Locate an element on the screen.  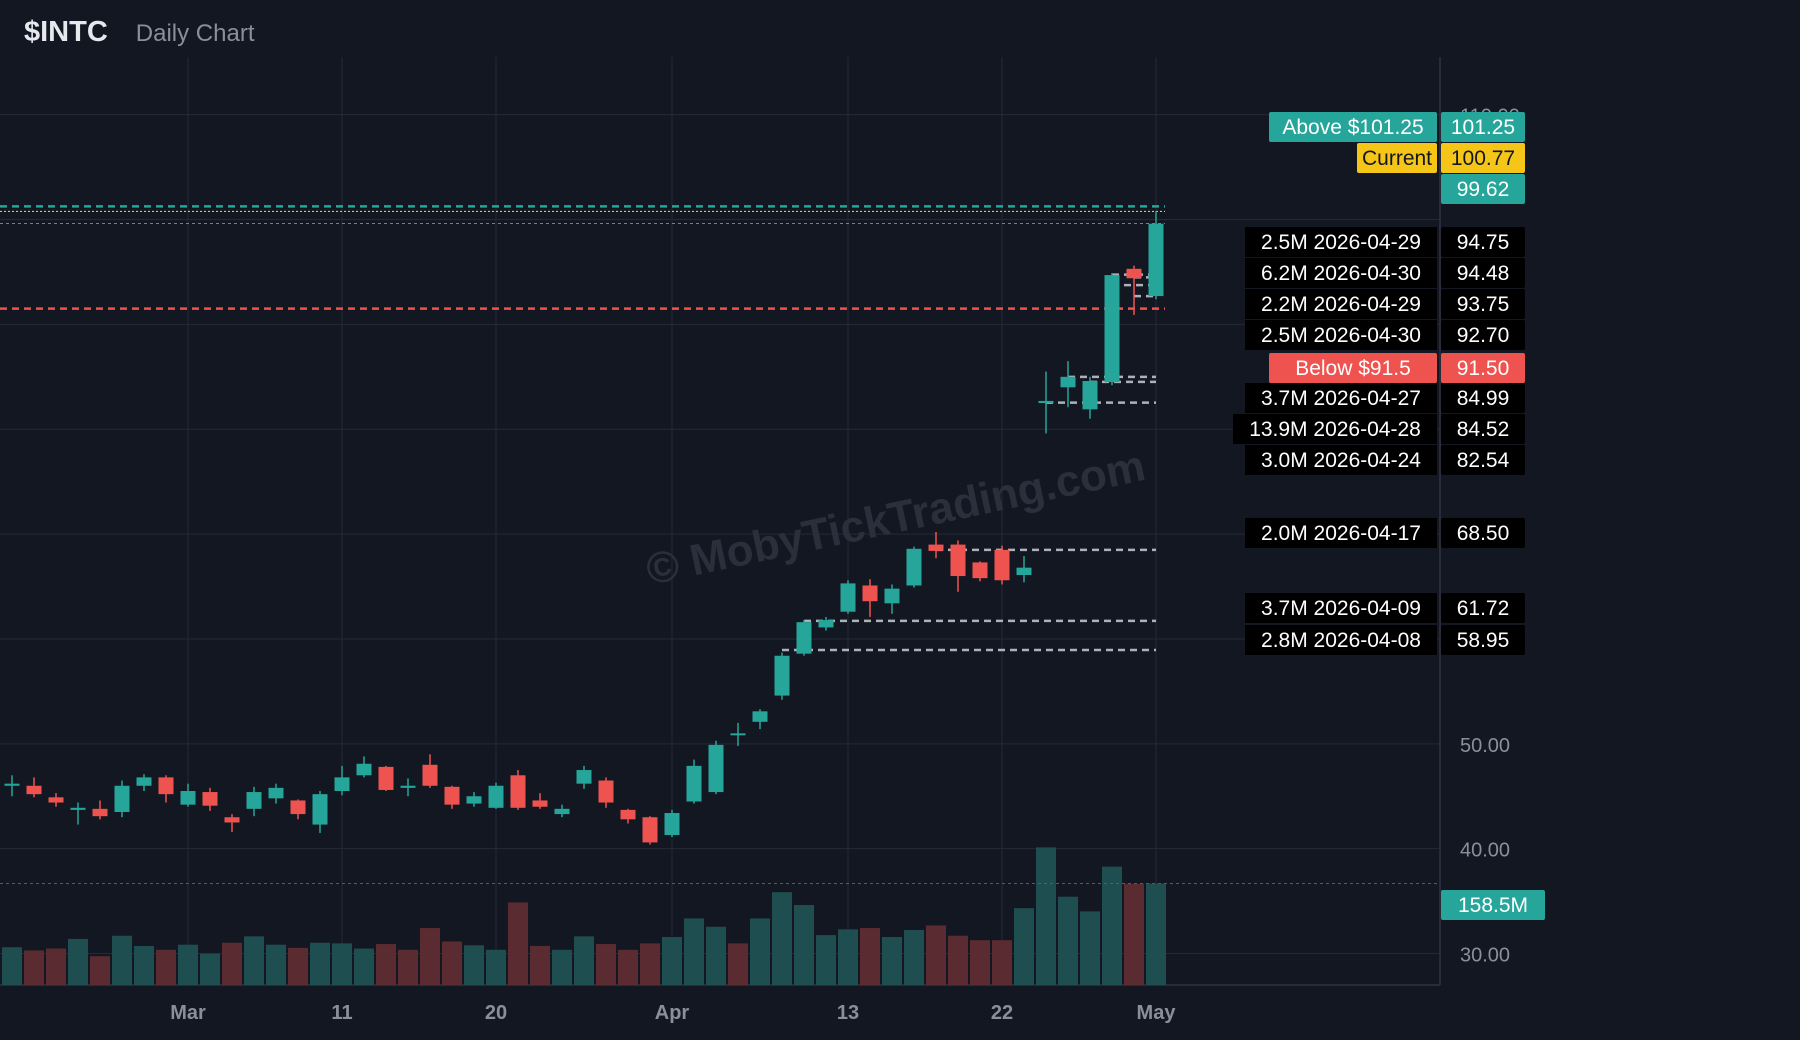
x-tick-label: Apr is located at coordinates (672, 1013).